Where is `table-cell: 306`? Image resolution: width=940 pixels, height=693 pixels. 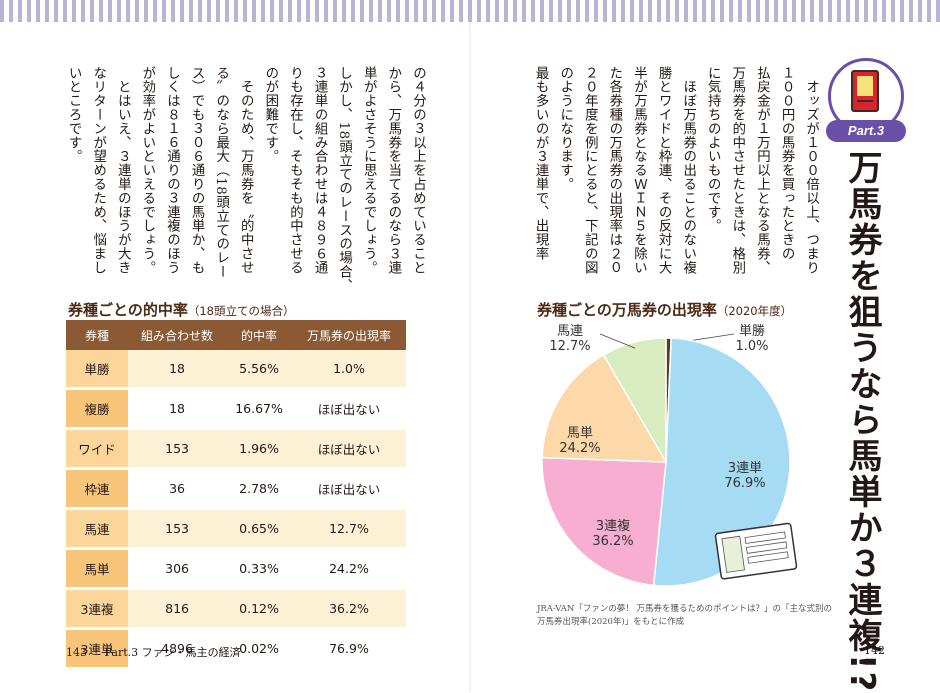 table-cell: 306 is located at coordinates (177, 569).